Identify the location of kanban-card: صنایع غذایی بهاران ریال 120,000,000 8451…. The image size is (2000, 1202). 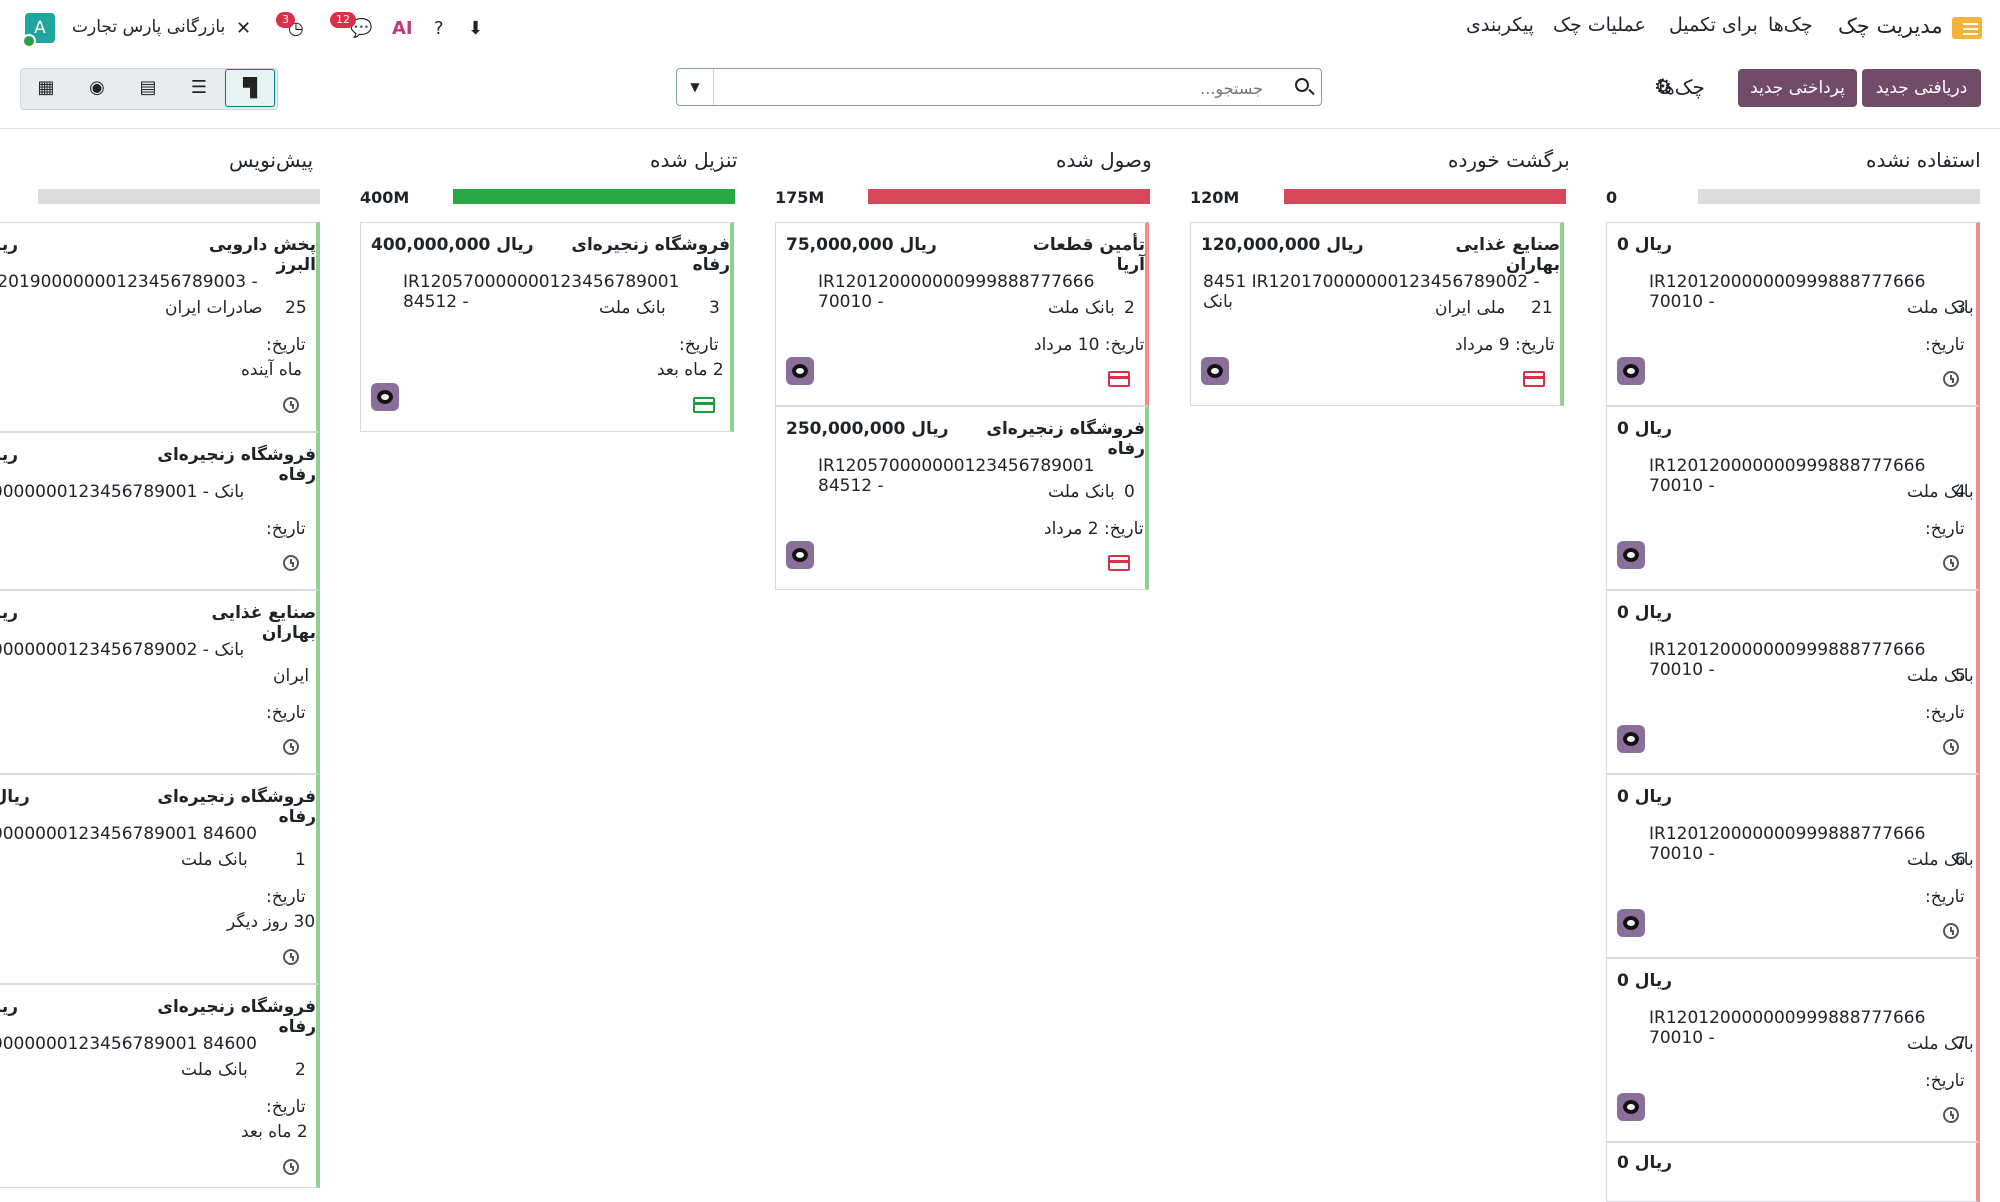
(1377, 314).